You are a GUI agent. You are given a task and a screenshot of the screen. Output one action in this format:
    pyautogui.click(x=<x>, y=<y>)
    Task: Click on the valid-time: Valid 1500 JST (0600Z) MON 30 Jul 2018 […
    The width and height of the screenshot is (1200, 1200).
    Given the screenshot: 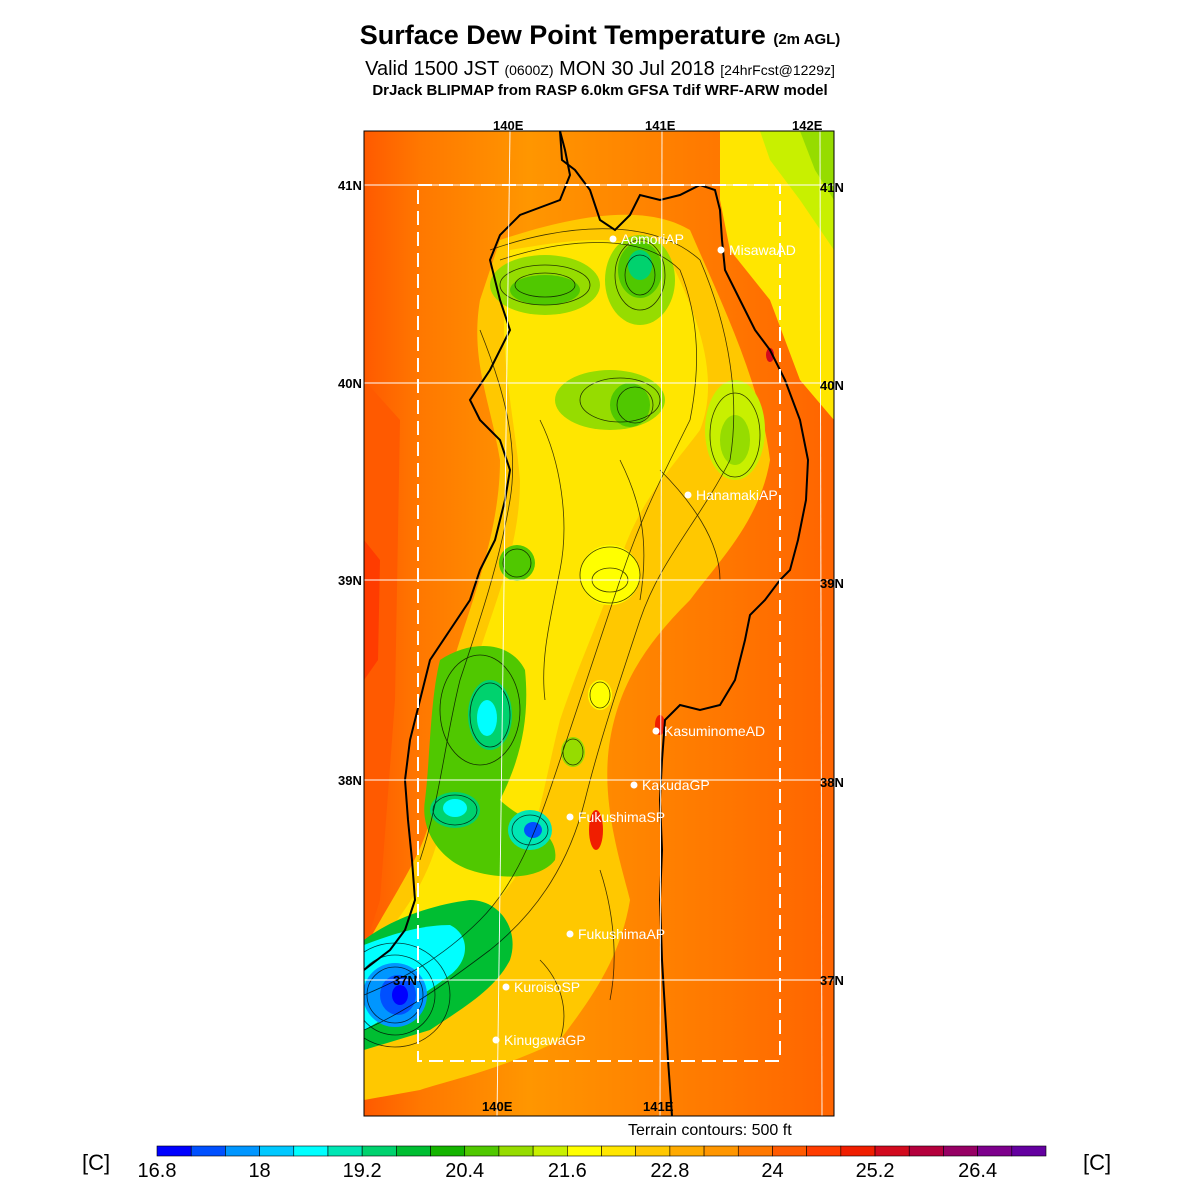 What is the action you would take?
    pyautogui.click(x=600, y=69)
    